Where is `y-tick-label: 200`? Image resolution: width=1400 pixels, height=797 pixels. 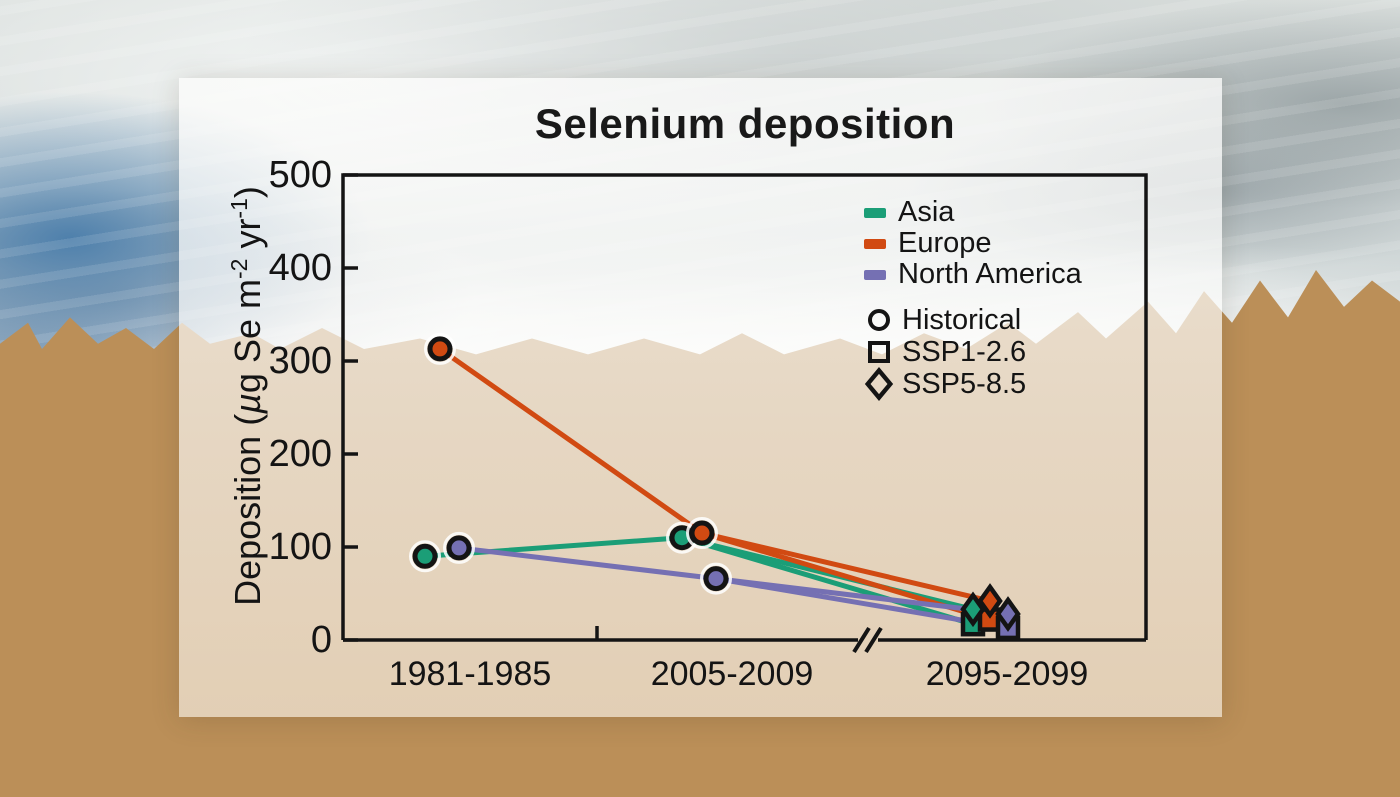 y-tick-label: 200 is located at coordinates (300, 454).